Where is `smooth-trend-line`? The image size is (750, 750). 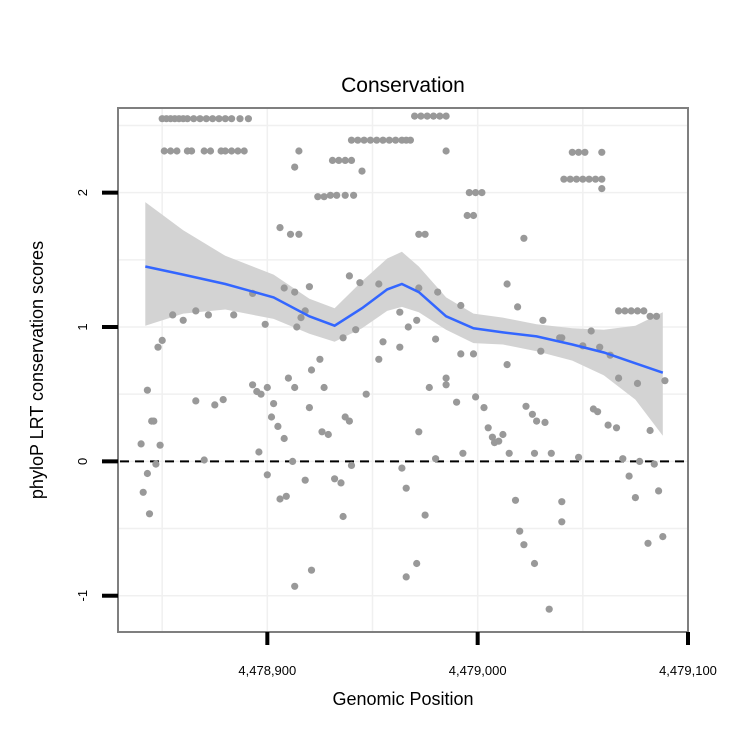
smooth-trend-line is located at coordinates (404, 319).